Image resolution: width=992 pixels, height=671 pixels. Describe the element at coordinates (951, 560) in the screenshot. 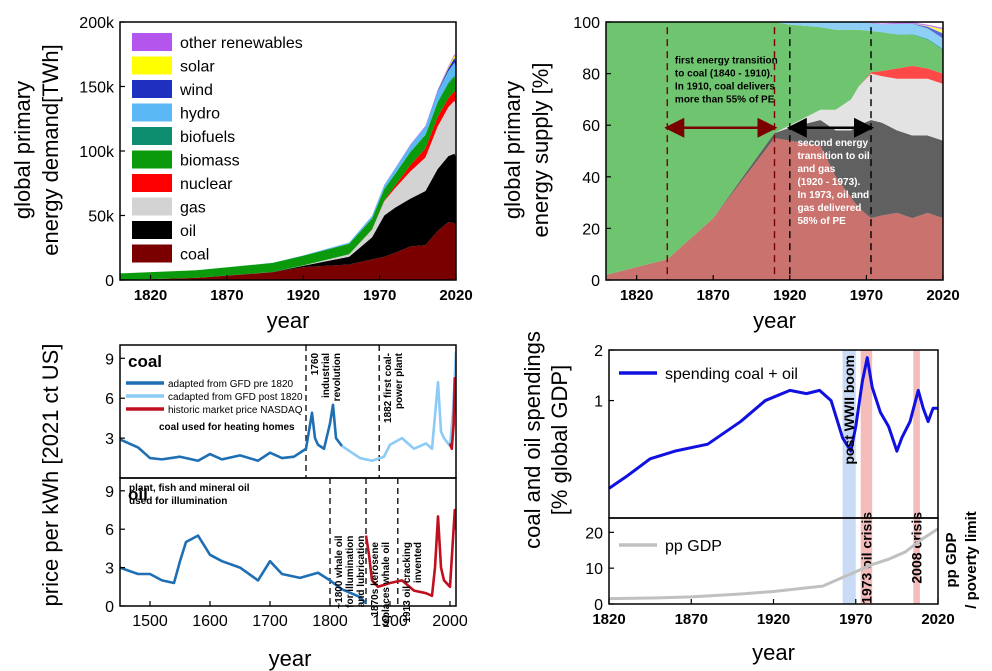

I see `y2-axis-label: pp GDP` at that location.